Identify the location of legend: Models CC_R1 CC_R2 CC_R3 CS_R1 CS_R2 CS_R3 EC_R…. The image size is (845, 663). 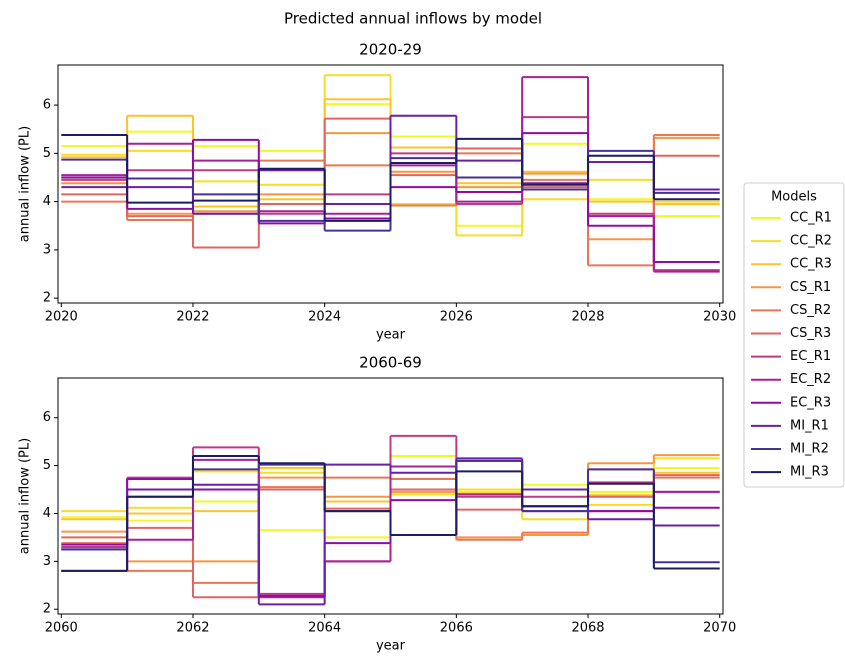
(794, 335).